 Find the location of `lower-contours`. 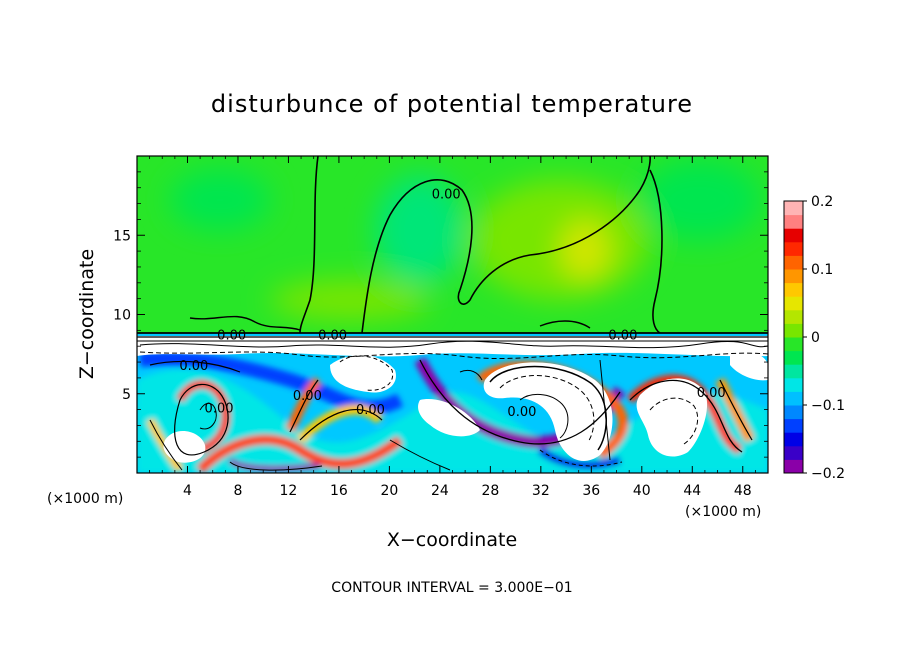

lower-contours is located at coordinates (453, 405).